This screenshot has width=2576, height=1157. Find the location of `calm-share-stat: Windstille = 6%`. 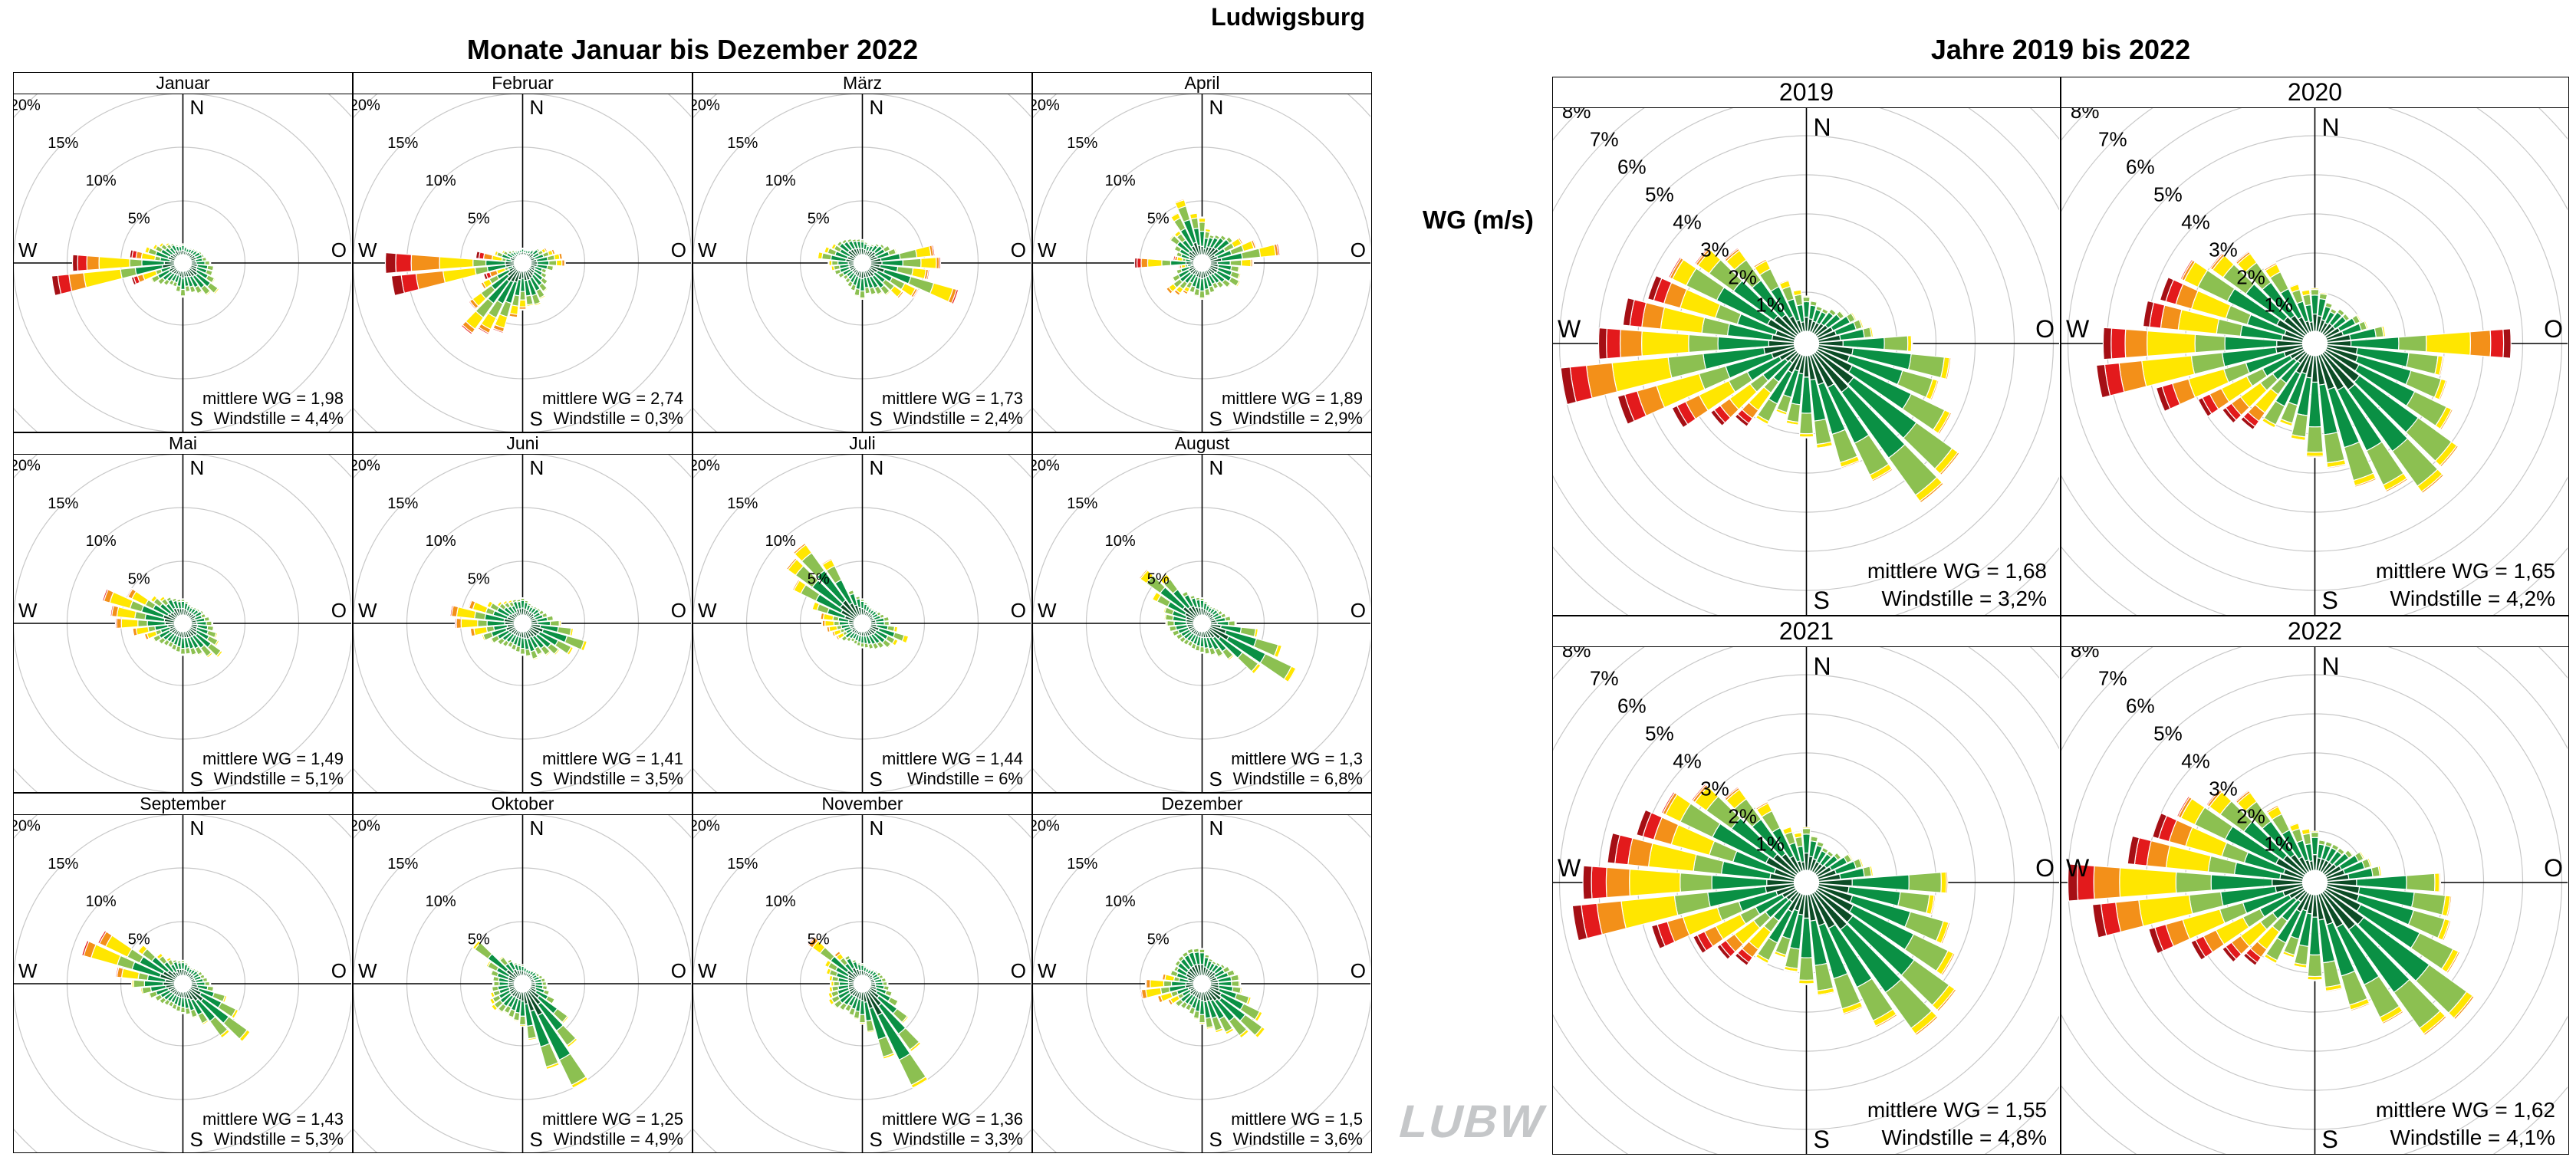

calm-share-stat: Windstille = 6% is located at coordinates (965, 778).